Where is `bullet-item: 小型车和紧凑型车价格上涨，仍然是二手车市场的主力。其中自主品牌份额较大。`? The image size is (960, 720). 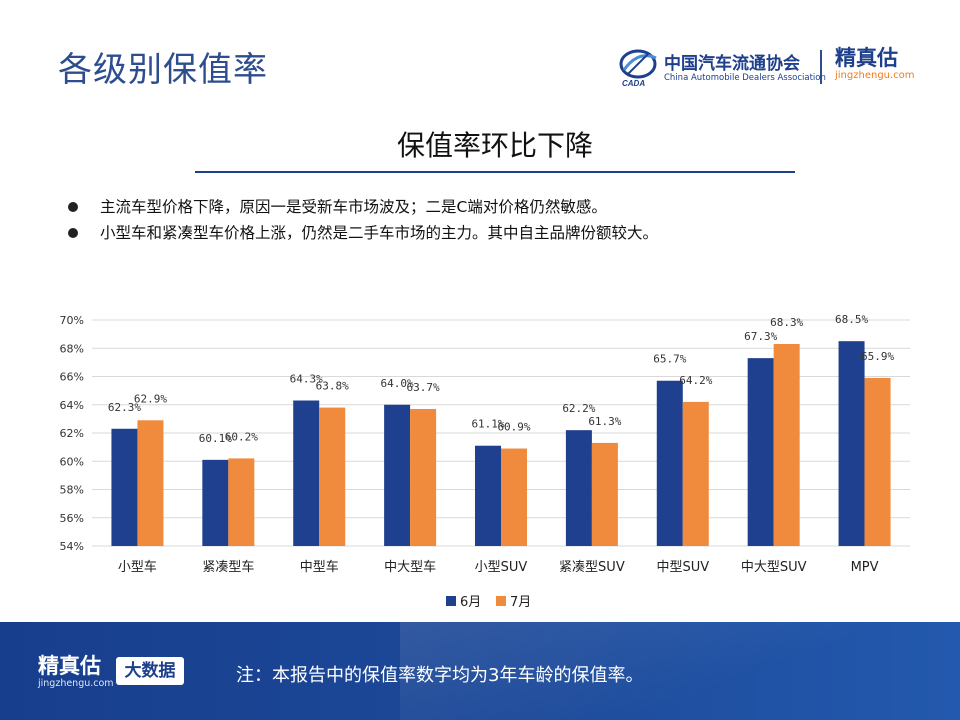
bullet-item: 小型车和紧凑型车价格上涨，仍然是二手车市场的主力。其中自主品牌份额较大。 is located at coordinates (362, 235).